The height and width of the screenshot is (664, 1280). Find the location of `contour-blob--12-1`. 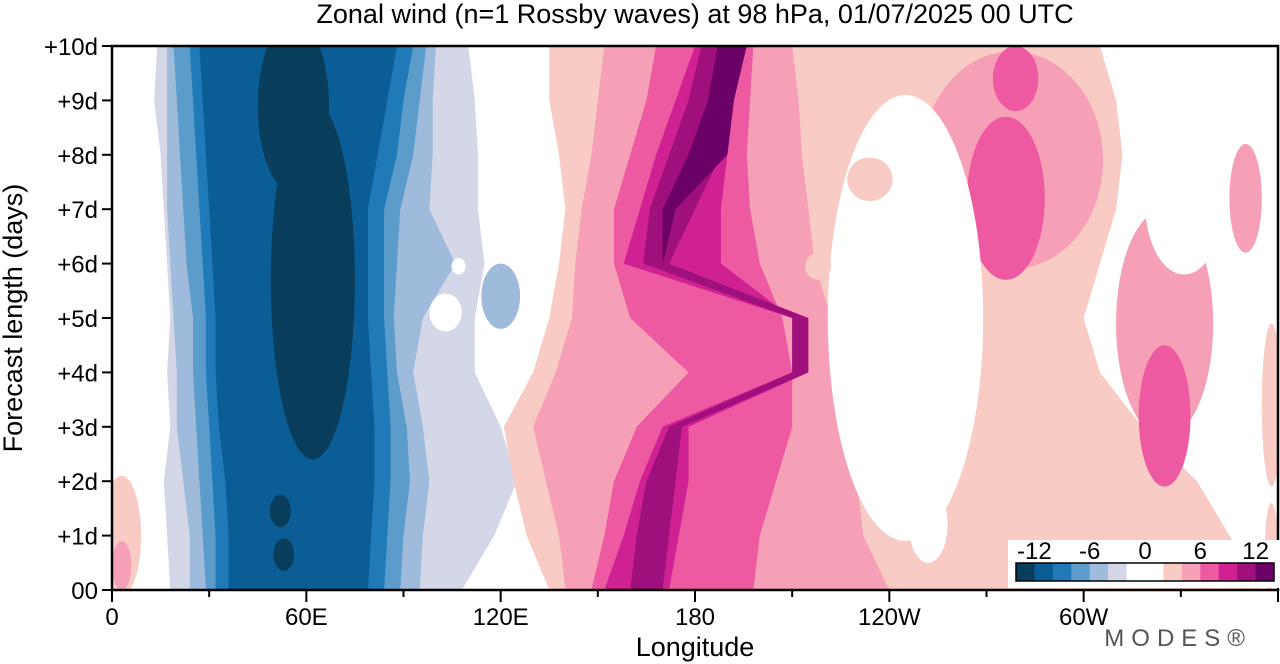

contour-blob--12-1 is located at coordinates (293, 119).